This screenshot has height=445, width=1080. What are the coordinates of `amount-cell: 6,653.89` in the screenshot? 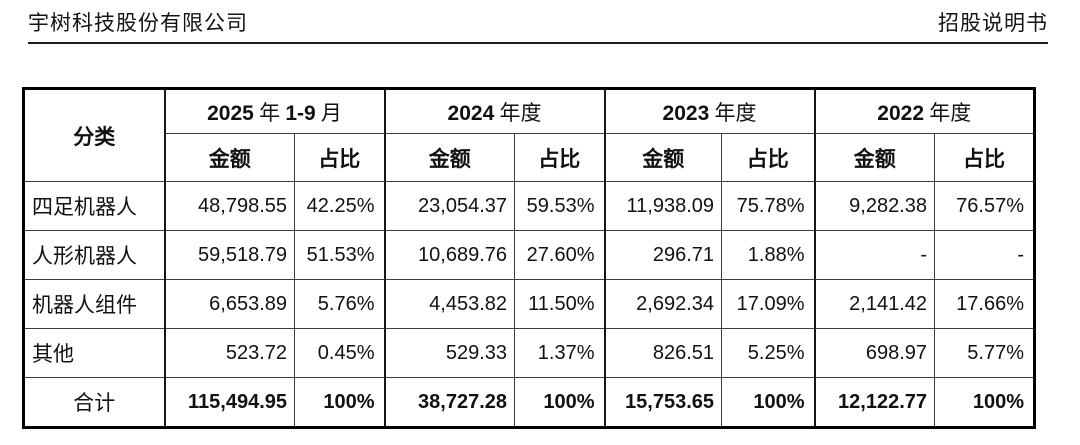 It's located at (229, 304).